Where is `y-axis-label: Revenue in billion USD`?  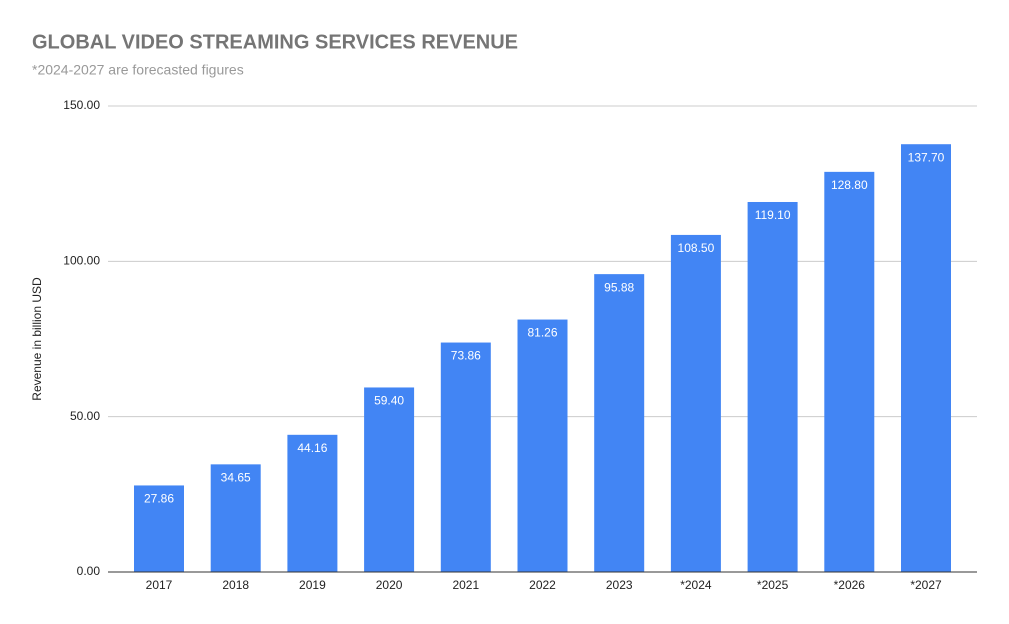 y-axis-label: Revenue in billion USD is located at coordinates (37, 339).